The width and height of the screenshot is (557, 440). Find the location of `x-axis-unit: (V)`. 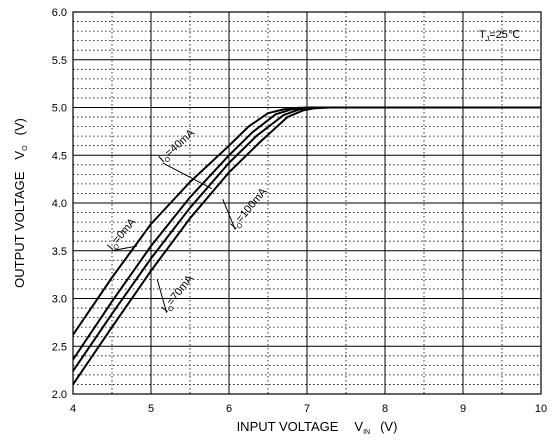

x-axis-unit: (V) is located at coordinates (388, 426).